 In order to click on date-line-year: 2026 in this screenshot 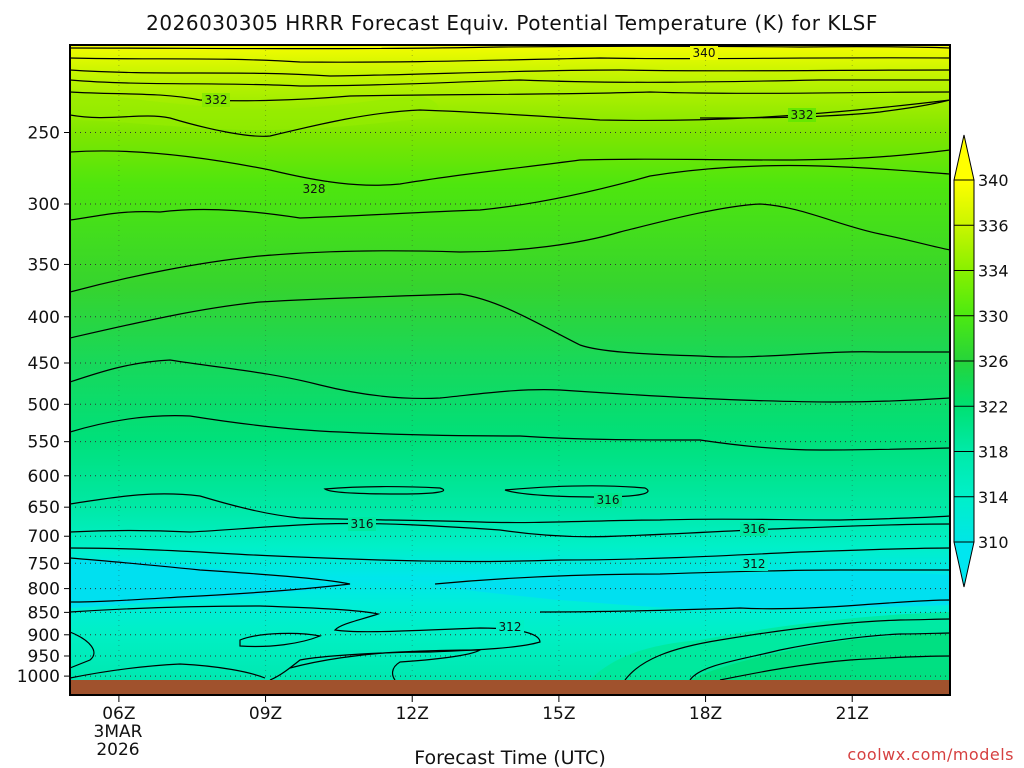, I will do `click(117, 750)`.